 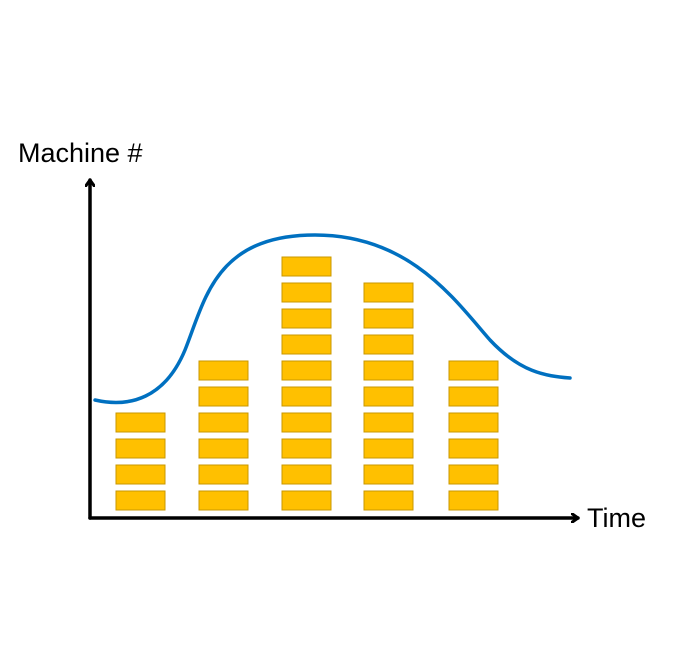 What do you see at coordinates (616, 518) in the screenshot?
I see `x-axis-label: Time` at bounding box center [616, 518].